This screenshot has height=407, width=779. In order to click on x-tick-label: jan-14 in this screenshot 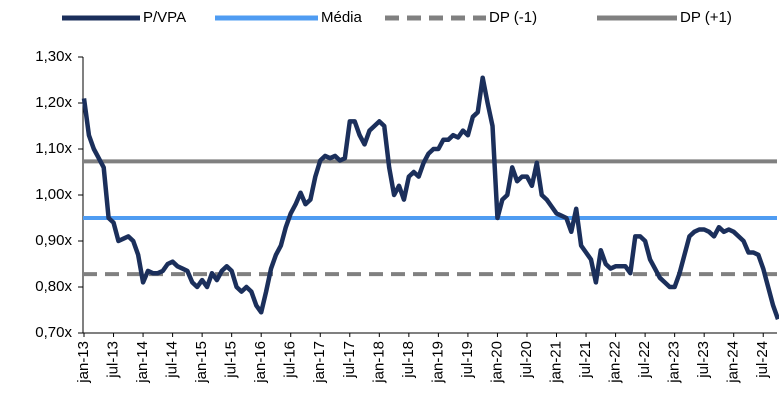, I will do `click(142, 362)`.